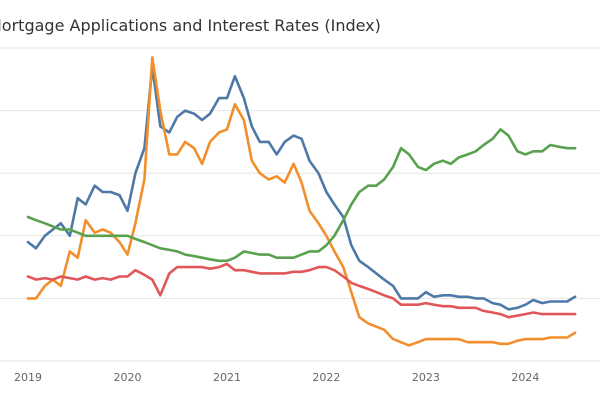 The height and width of the screenshot is (400, 600). Describe the element at coordinates (127, 377) in the screenshot. I see `x-tick-label: 2020` at that location.